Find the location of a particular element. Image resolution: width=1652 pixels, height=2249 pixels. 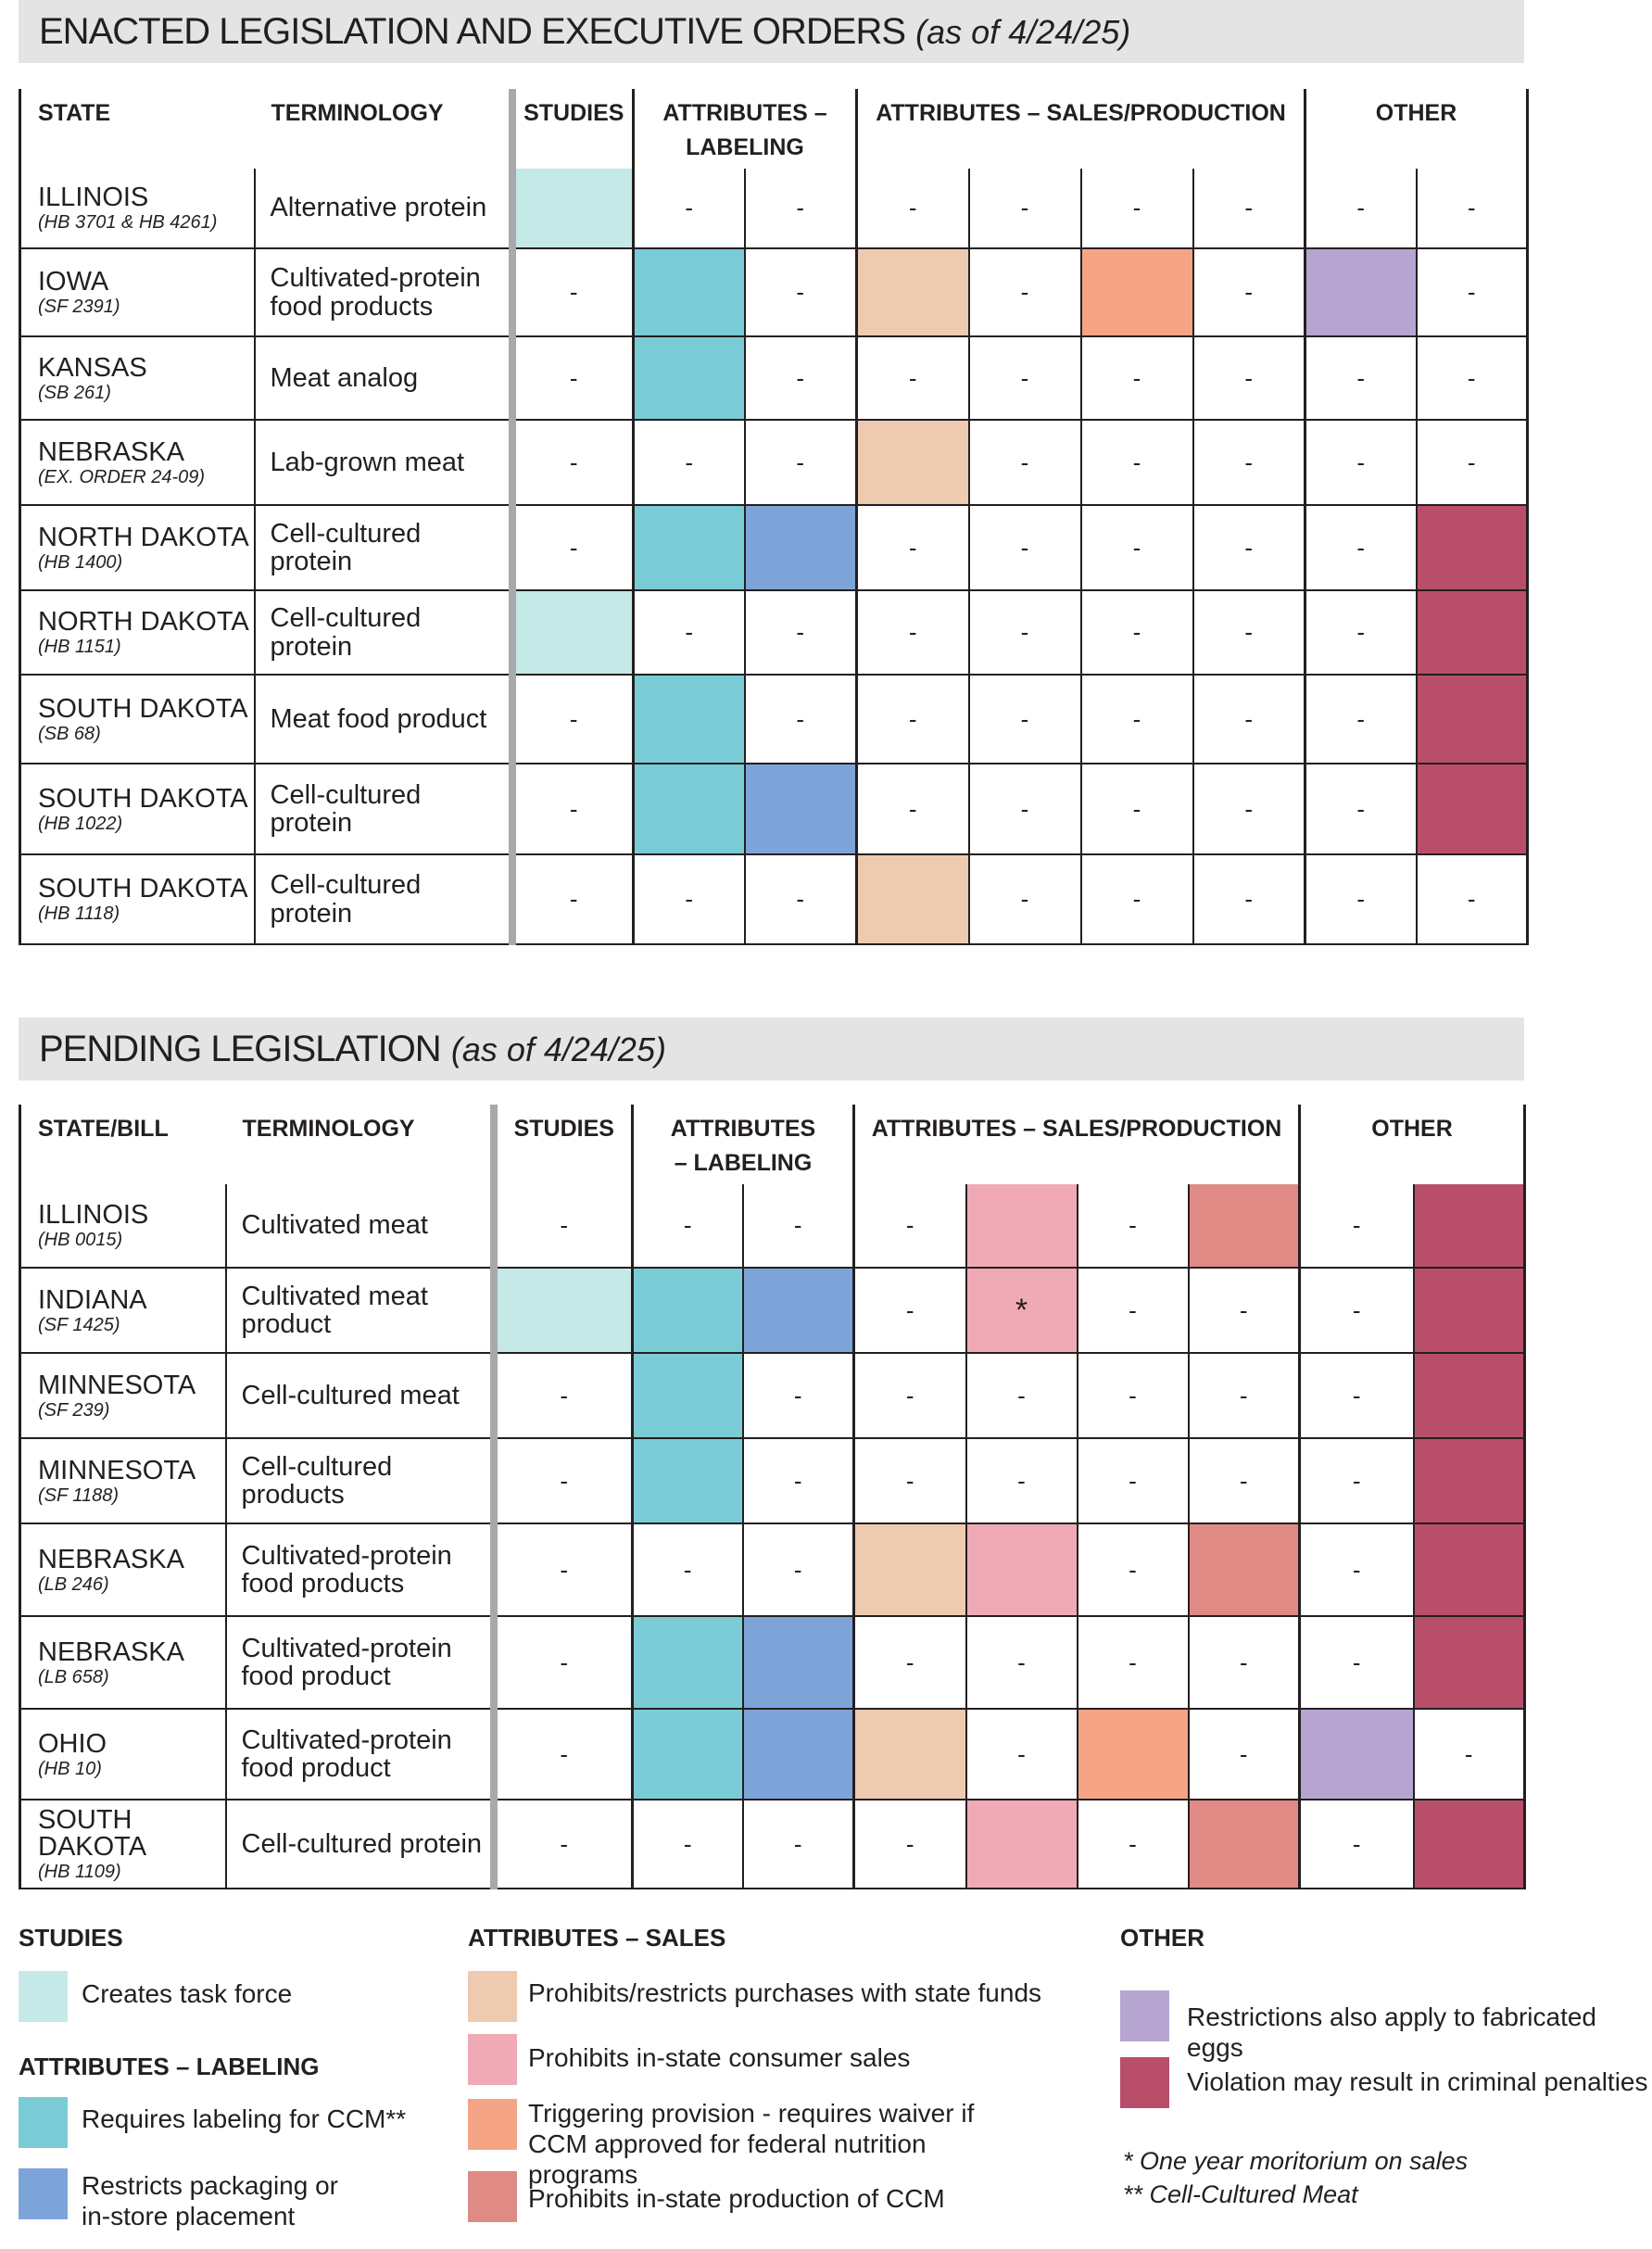

pending-as-of: (as of 4/24/25) is located at coordinates (558, 1049).